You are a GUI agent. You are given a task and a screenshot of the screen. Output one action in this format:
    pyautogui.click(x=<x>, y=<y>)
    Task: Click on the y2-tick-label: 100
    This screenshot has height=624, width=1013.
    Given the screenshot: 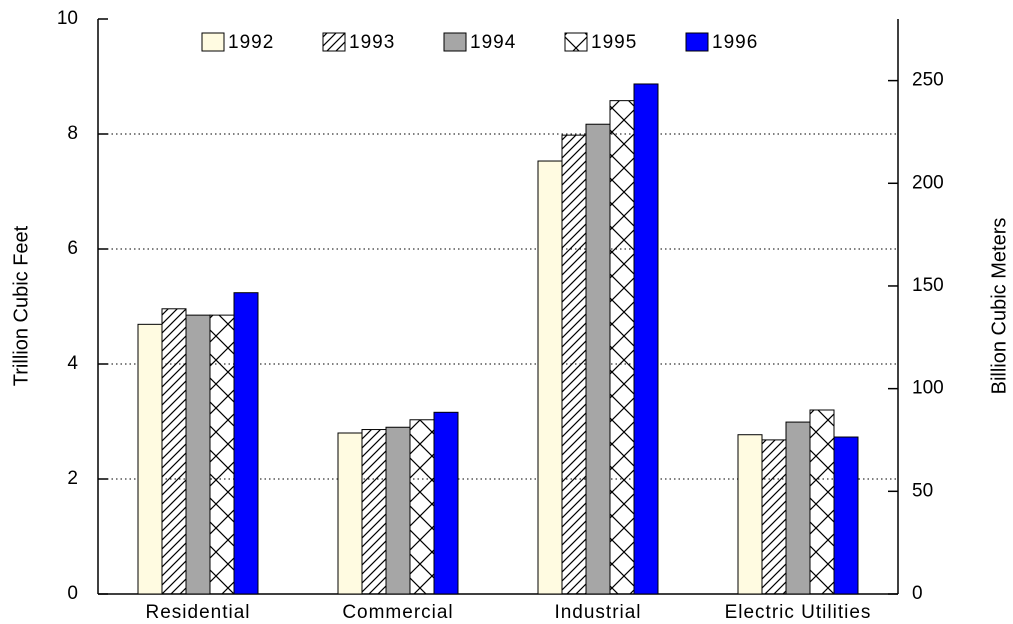 What is the action you would take?
    pyautogui.click(x=928, y=388)
    